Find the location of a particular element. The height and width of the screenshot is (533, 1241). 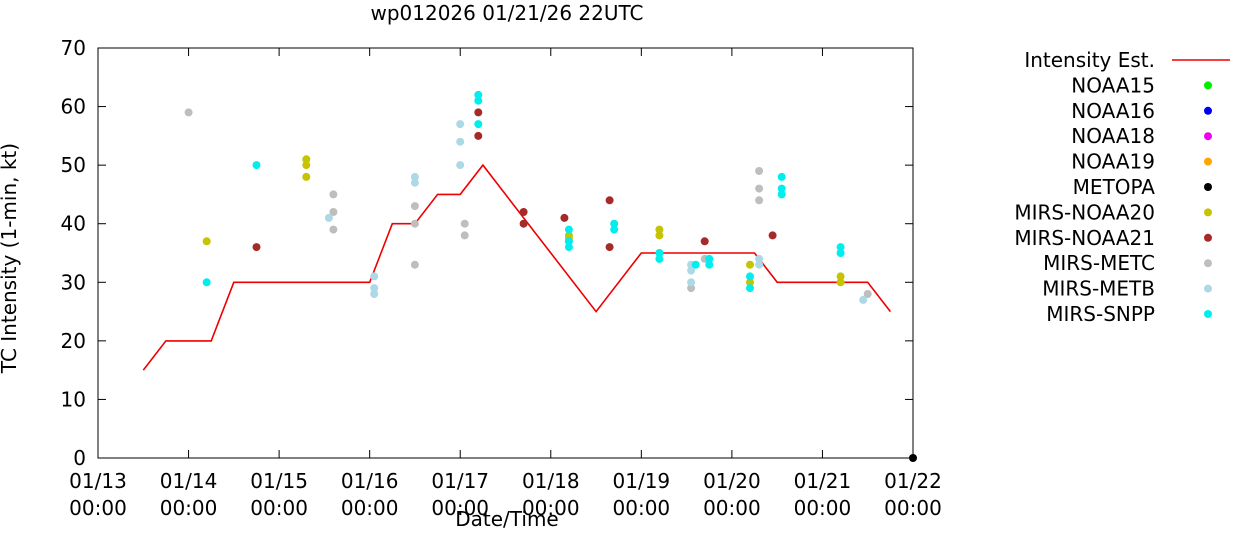

x-tick-date-label: 01/22 is located at coordinates (913, 481).